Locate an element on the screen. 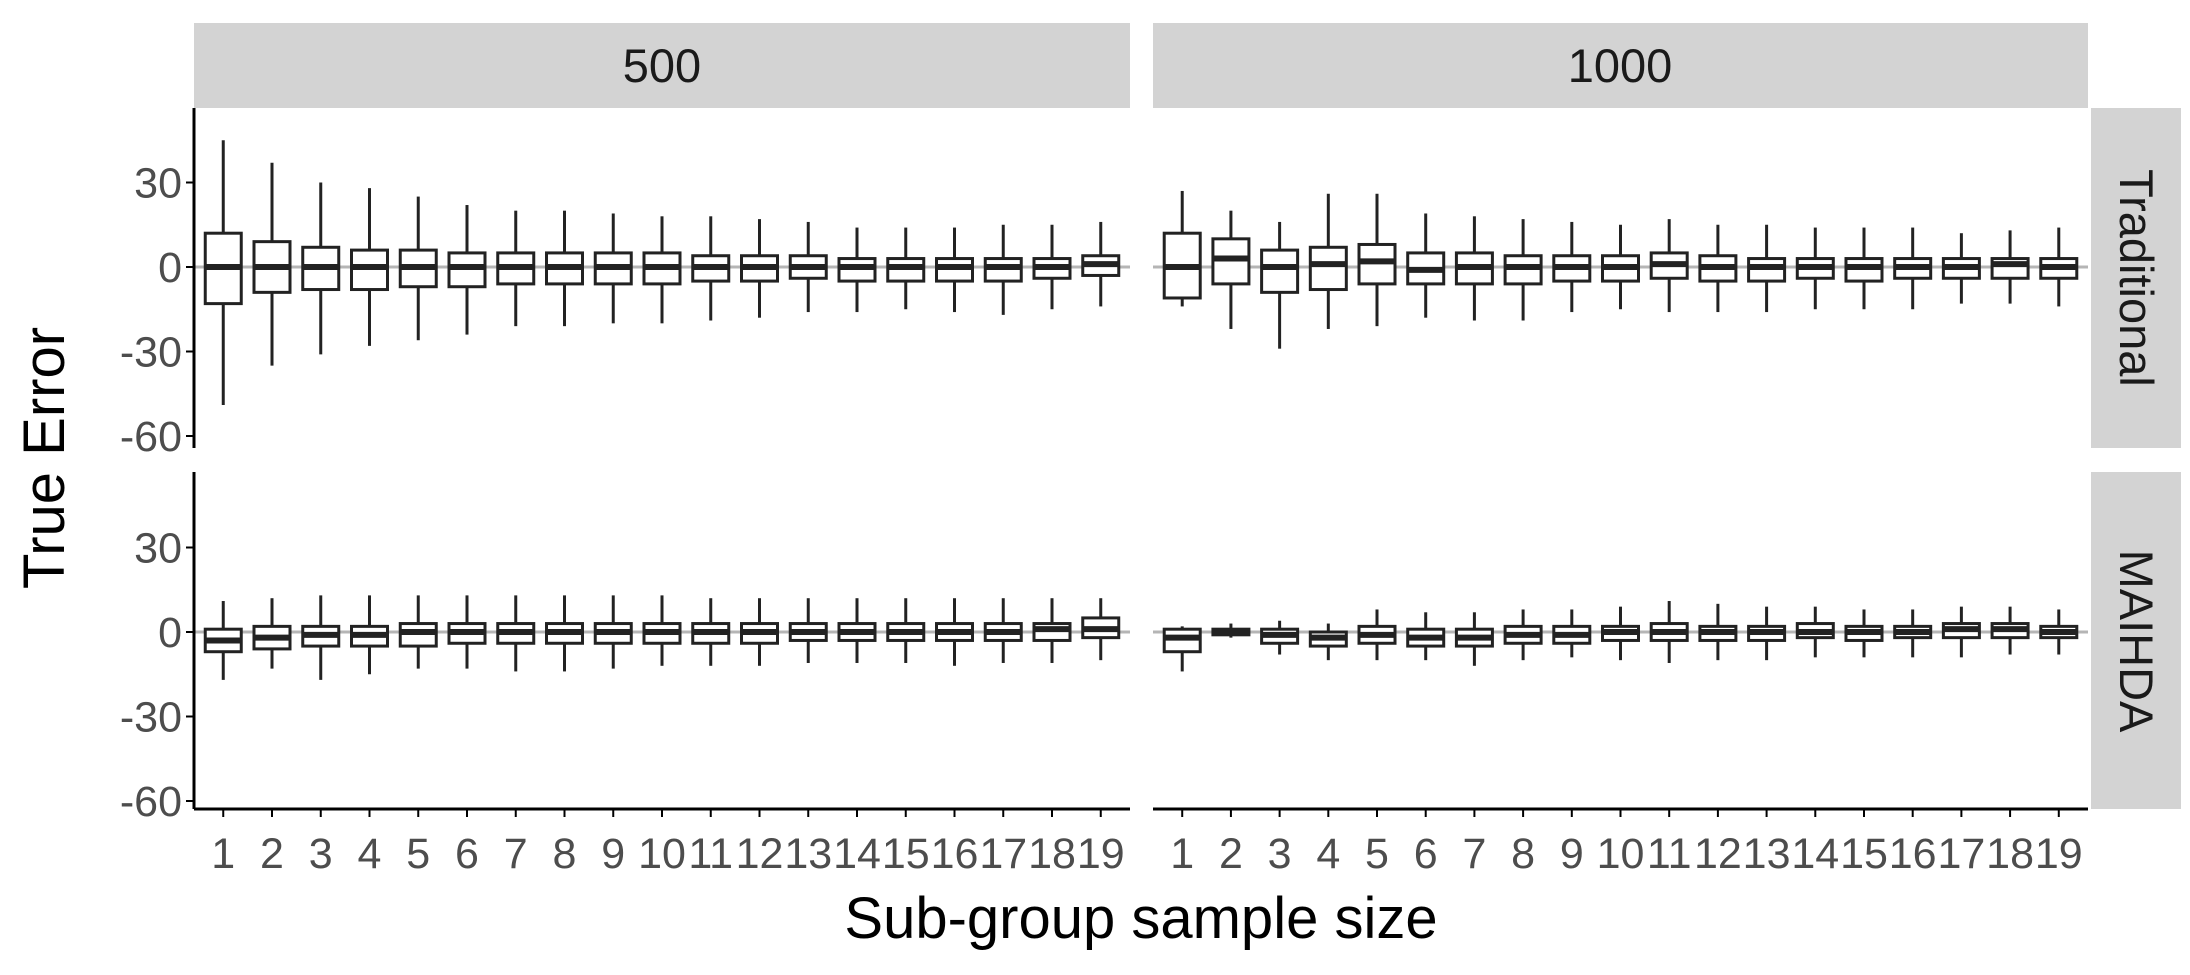  y-tick-label: -30 is located at coordinates (151, 353).